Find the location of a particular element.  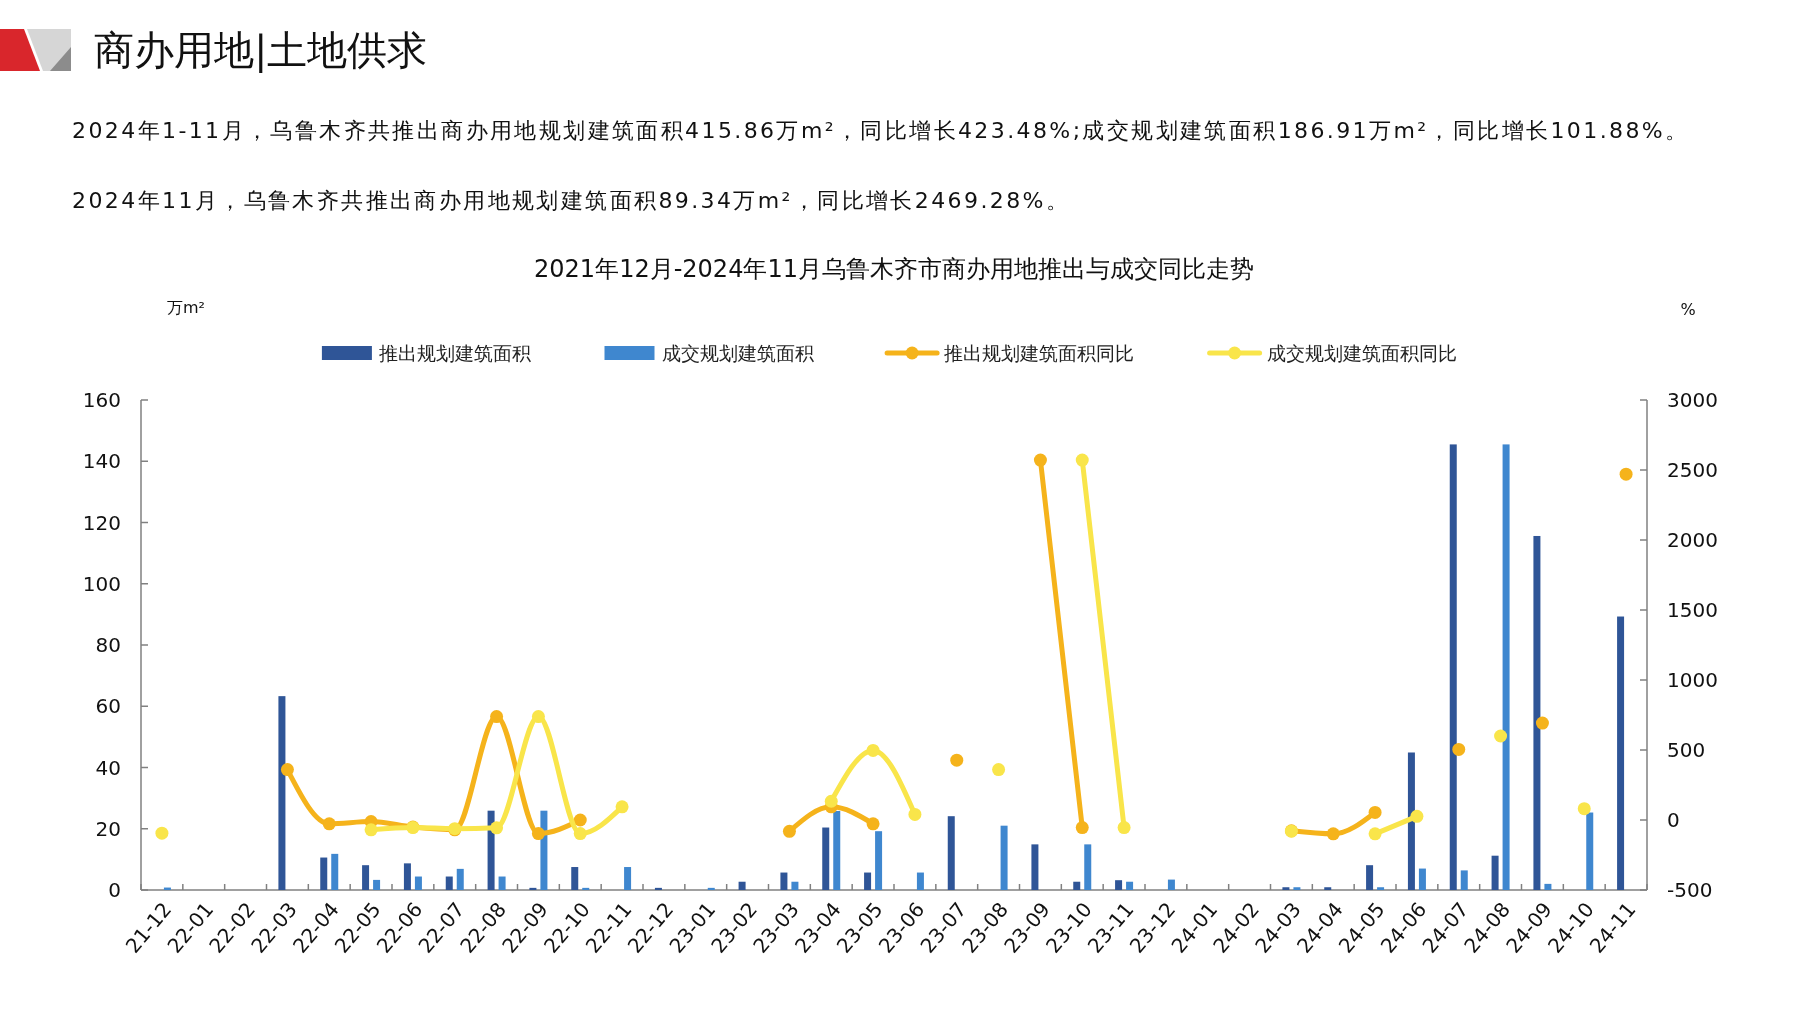

y2-tick-label: -500 is located at coordinates (1690, 890).